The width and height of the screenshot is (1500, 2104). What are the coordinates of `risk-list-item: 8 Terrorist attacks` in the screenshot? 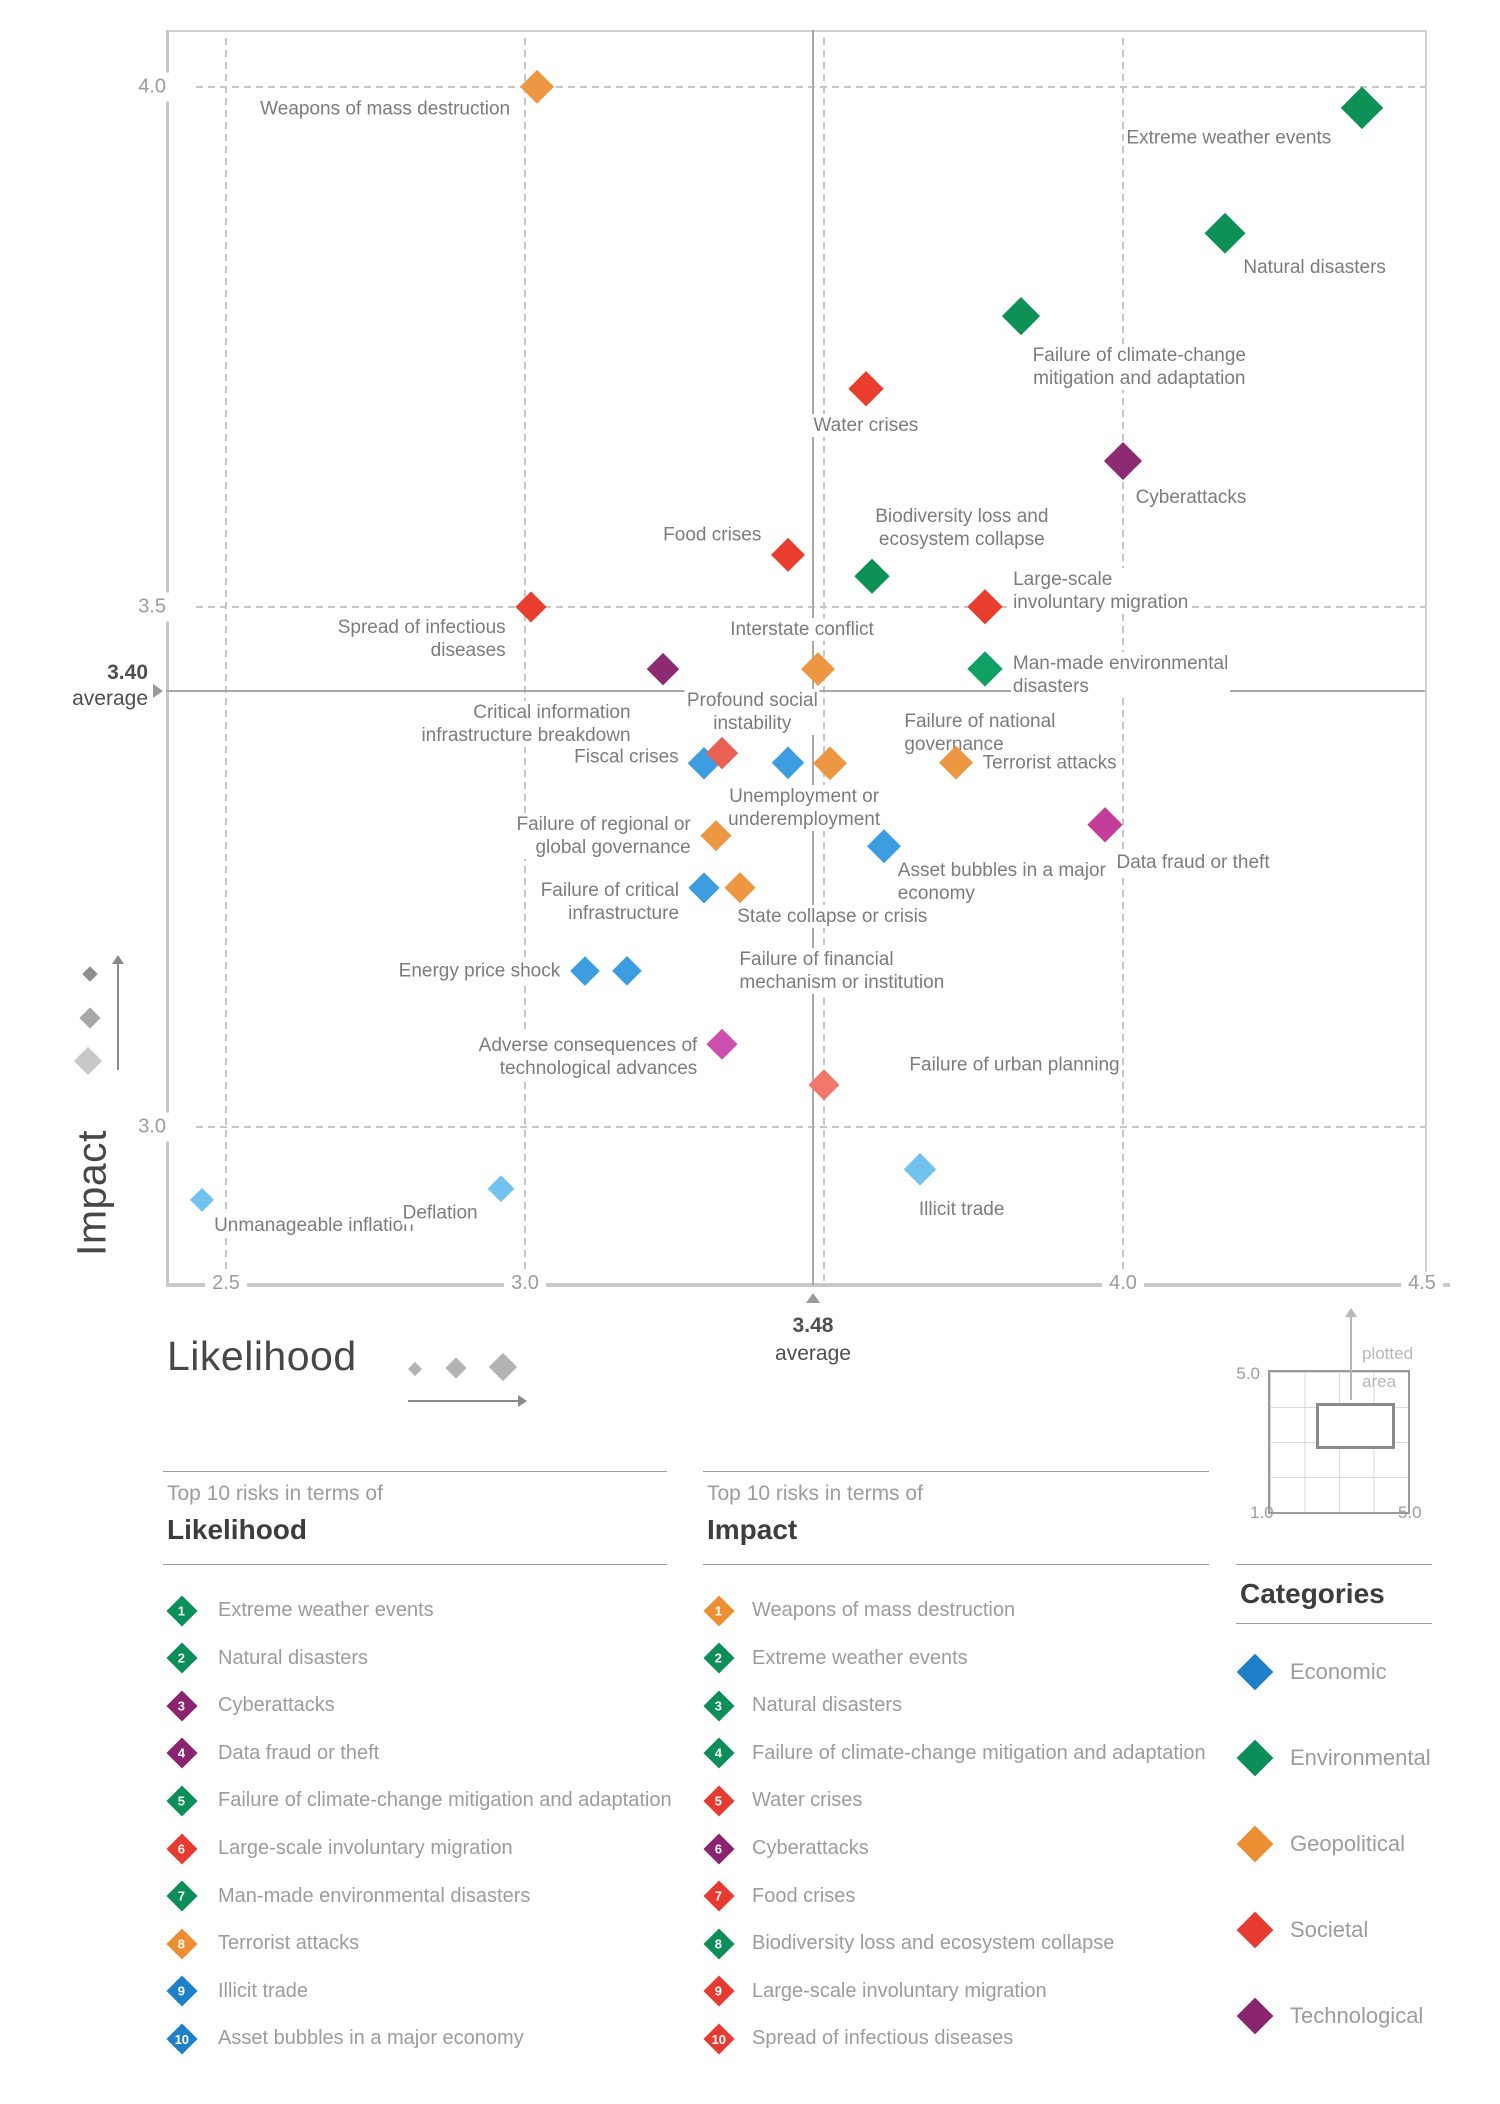 It's located at (263, 1943).